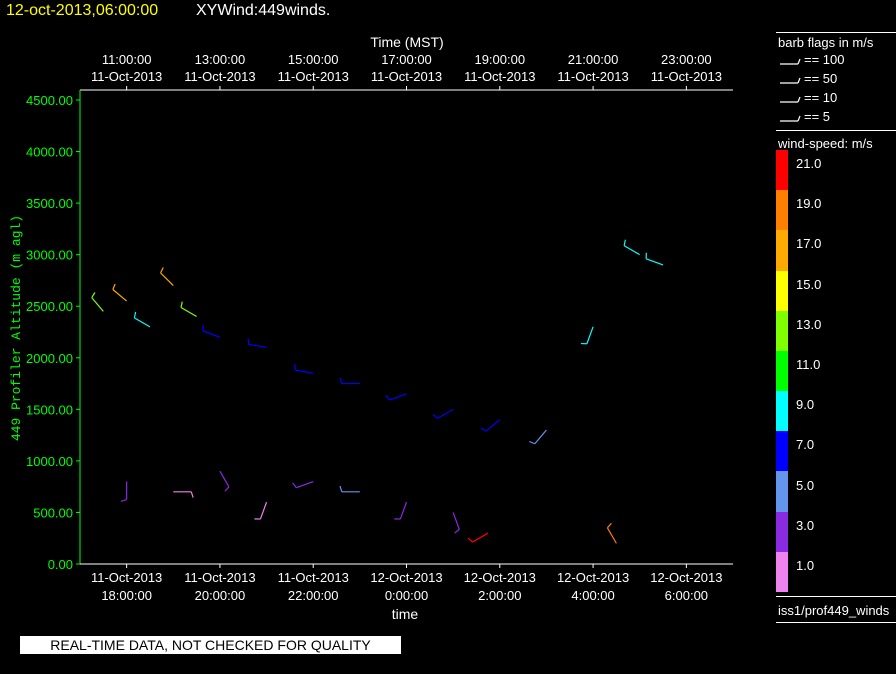 The height and width of the screenshot is (674, 896). I want to click on x-tick-time: 22:00:00, so click(313, 595).